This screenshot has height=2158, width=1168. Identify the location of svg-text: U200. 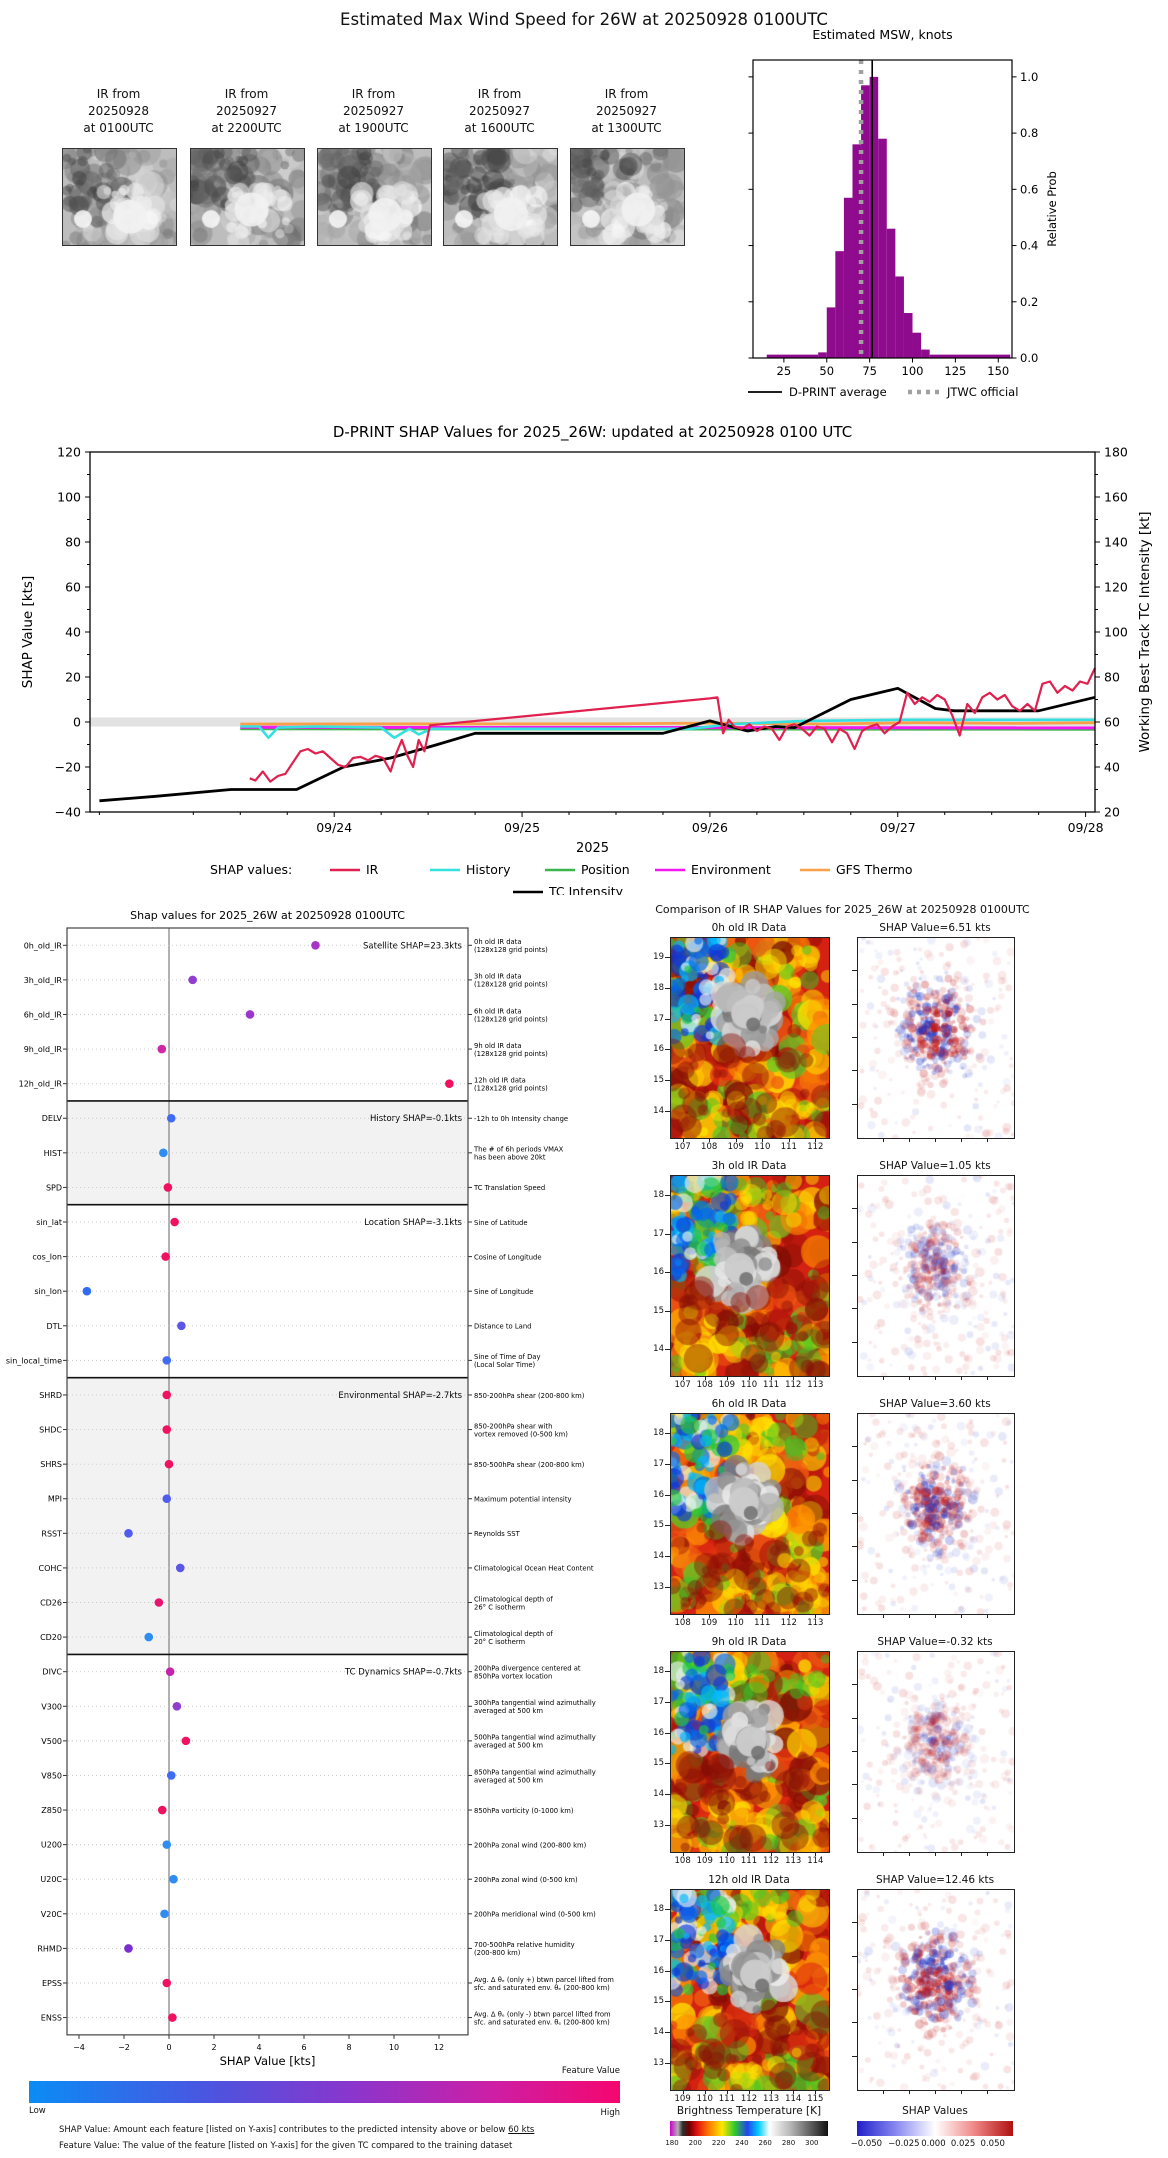
(51, 1845).